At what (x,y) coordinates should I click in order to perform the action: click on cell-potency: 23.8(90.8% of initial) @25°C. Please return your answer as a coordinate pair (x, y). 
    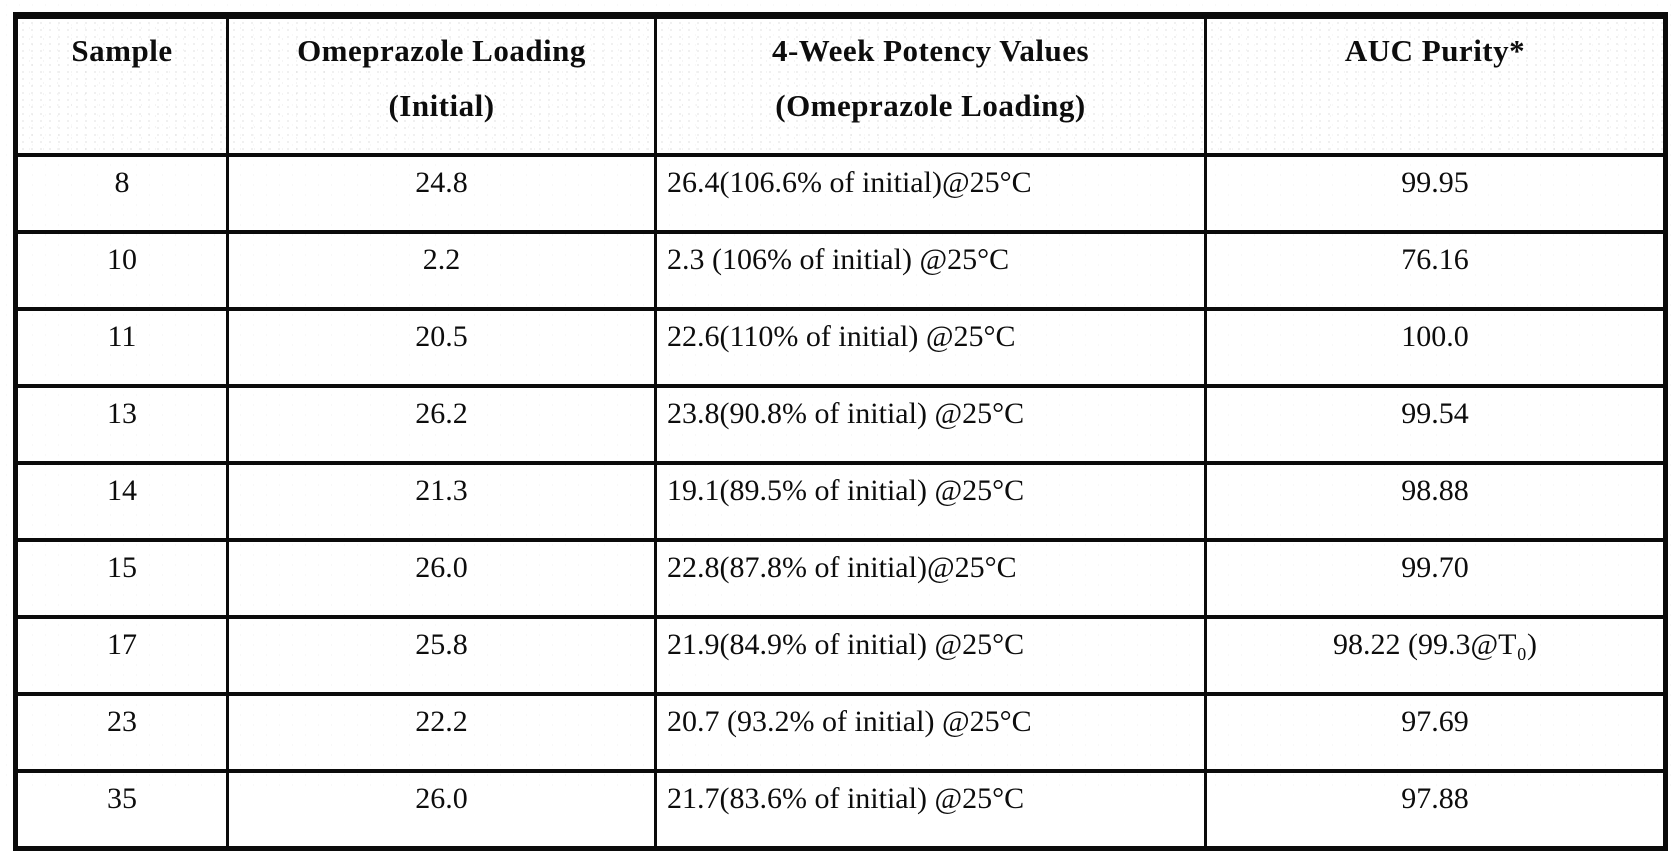
    Looking at the image, I should click on (930, 424).